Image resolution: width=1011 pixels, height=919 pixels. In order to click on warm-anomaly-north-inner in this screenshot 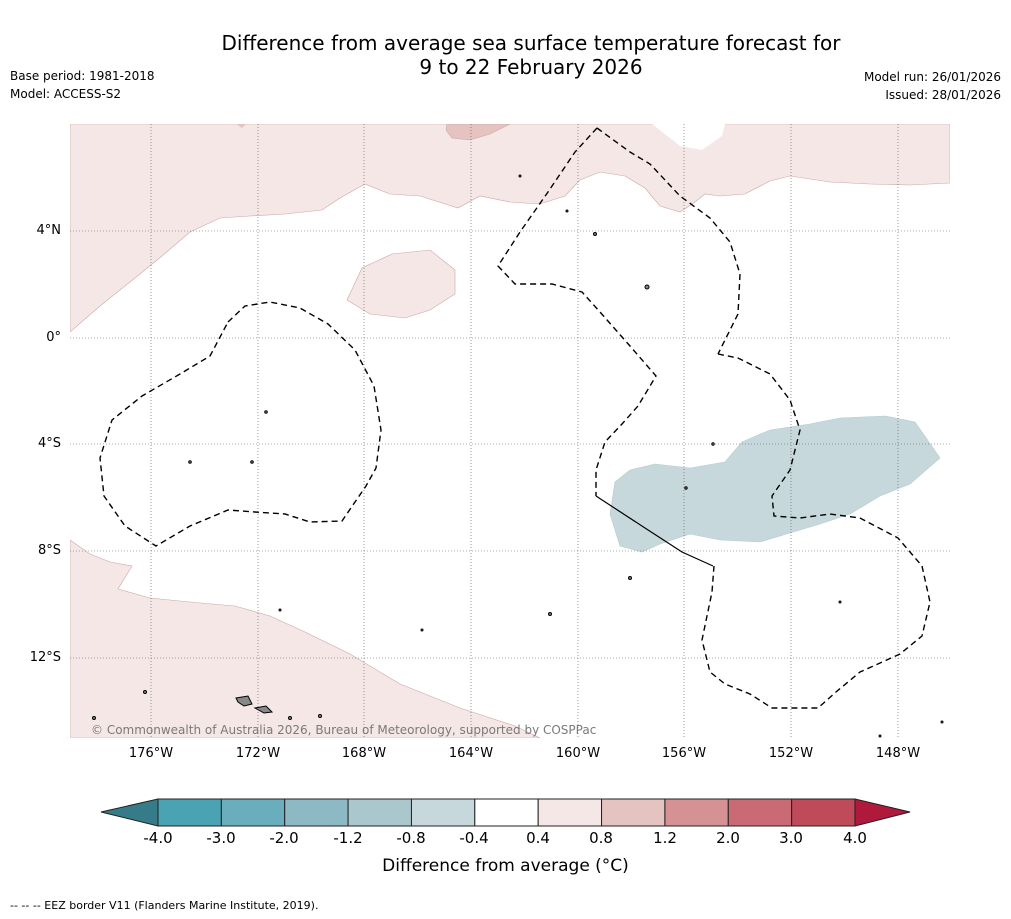, I will do `click(478, 132)`.